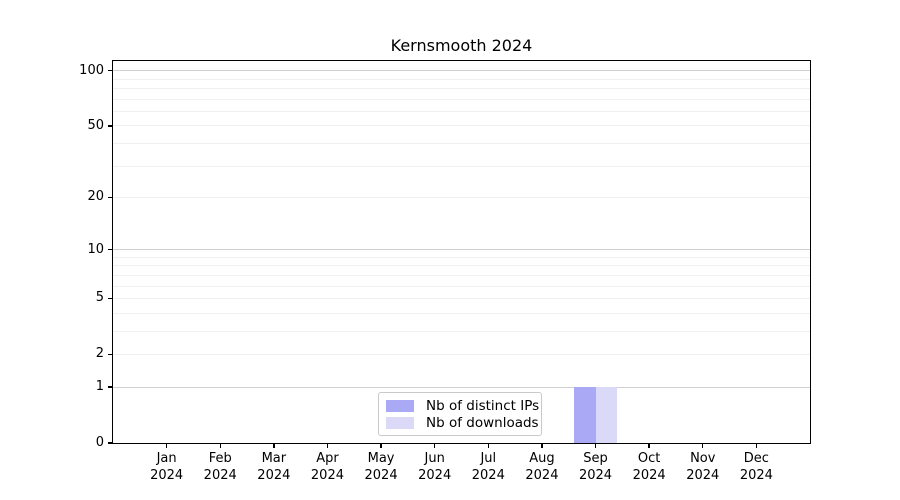 This screenshot has height=500, width=900. Describe the element at coordinates (649, 467) in the screenshot. I see `x-tick-label: Oct 2024` at that location.